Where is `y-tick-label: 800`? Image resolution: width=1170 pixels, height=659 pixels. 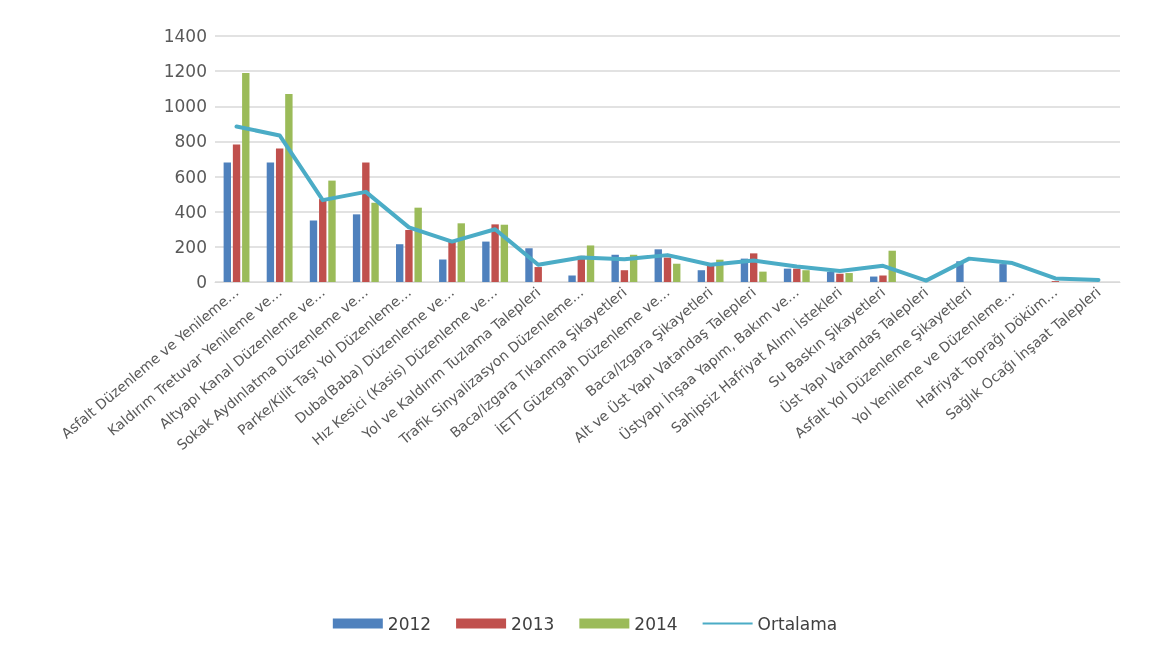
y-tick-label: 800 is located at coordinates (190, 141).